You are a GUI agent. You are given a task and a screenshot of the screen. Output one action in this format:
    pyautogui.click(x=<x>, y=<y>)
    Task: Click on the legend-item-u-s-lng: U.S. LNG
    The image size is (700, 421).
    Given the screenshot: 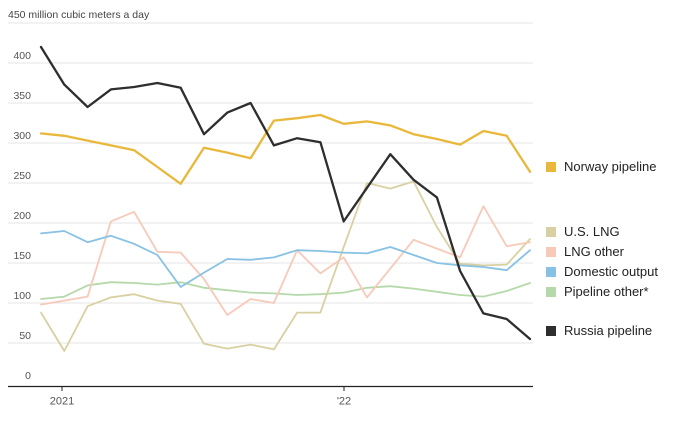 What is the action you would take?
    pyautogui.click(x=583, y=232)
    